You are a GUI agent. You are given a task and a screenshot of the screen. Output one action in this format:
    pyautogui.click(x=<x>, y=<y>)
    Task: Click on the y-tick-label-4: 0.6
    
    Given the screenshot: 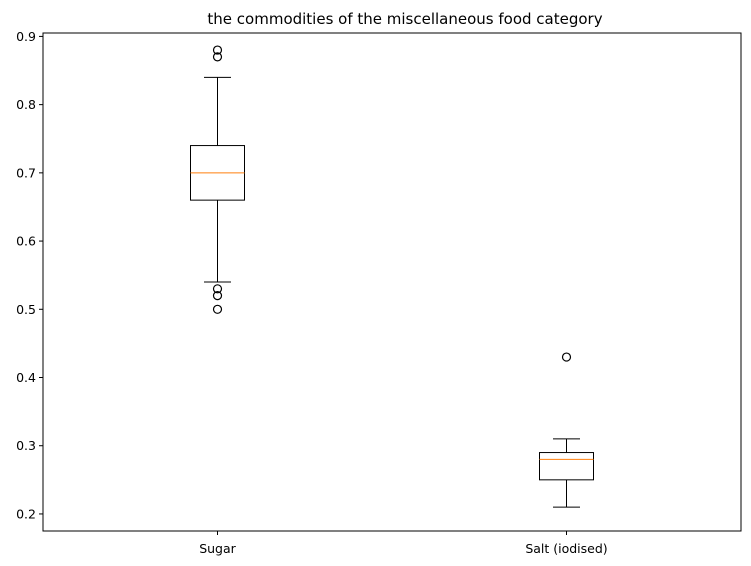 What is the action you would take?
    pyautogui.click(x=26, y=241)
    